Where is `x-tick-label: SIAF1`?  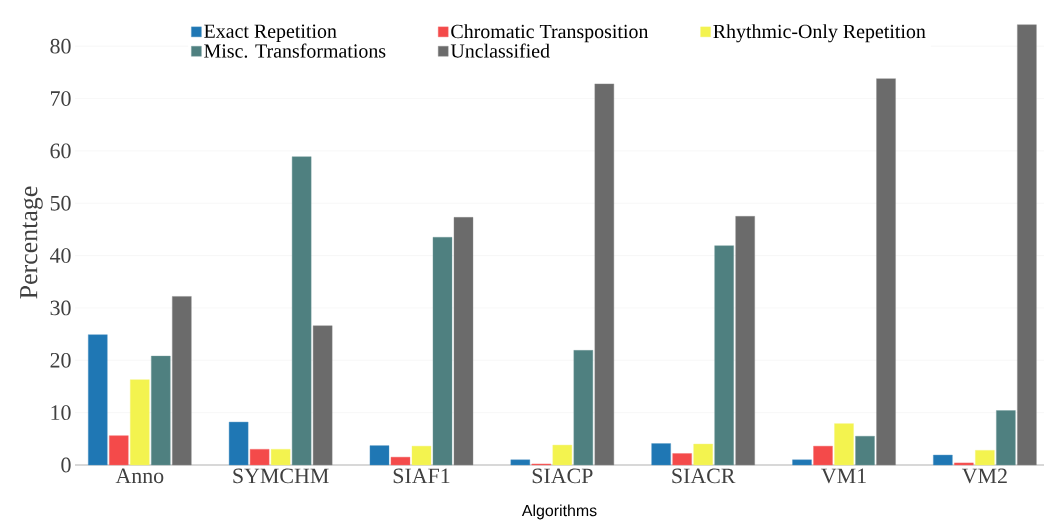 x-tick-label: SIAF1 is located at coordinates (421, 476).